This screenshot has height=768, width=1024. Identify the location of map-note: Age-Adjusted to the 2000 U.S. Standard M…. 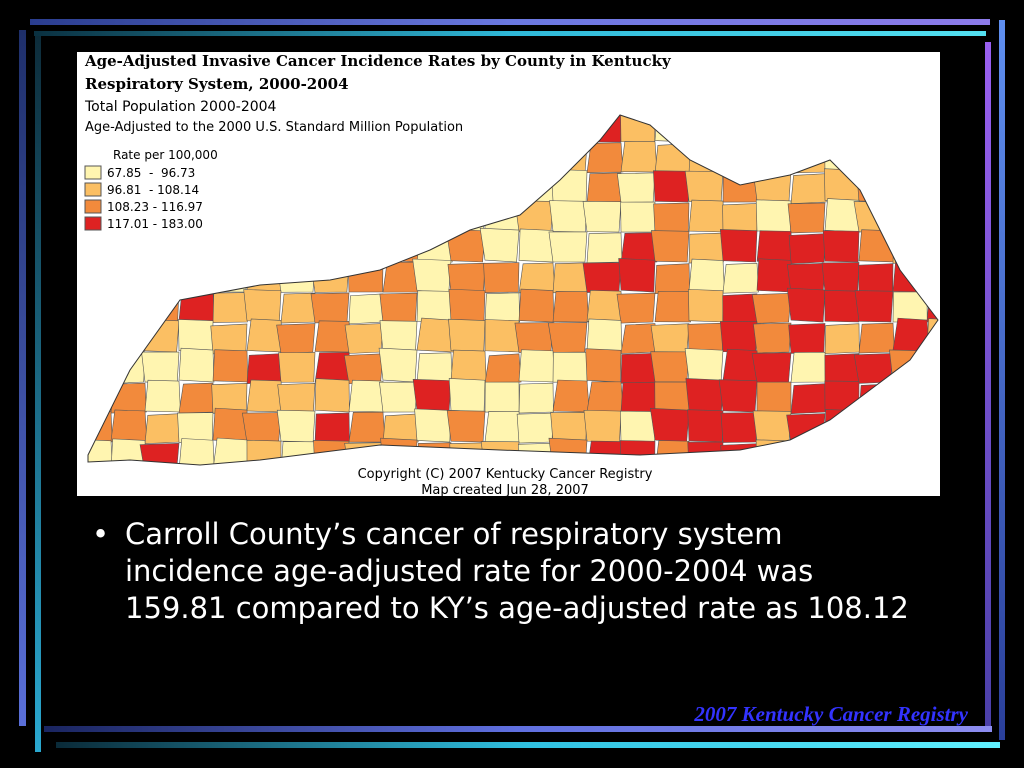
(274, 127).